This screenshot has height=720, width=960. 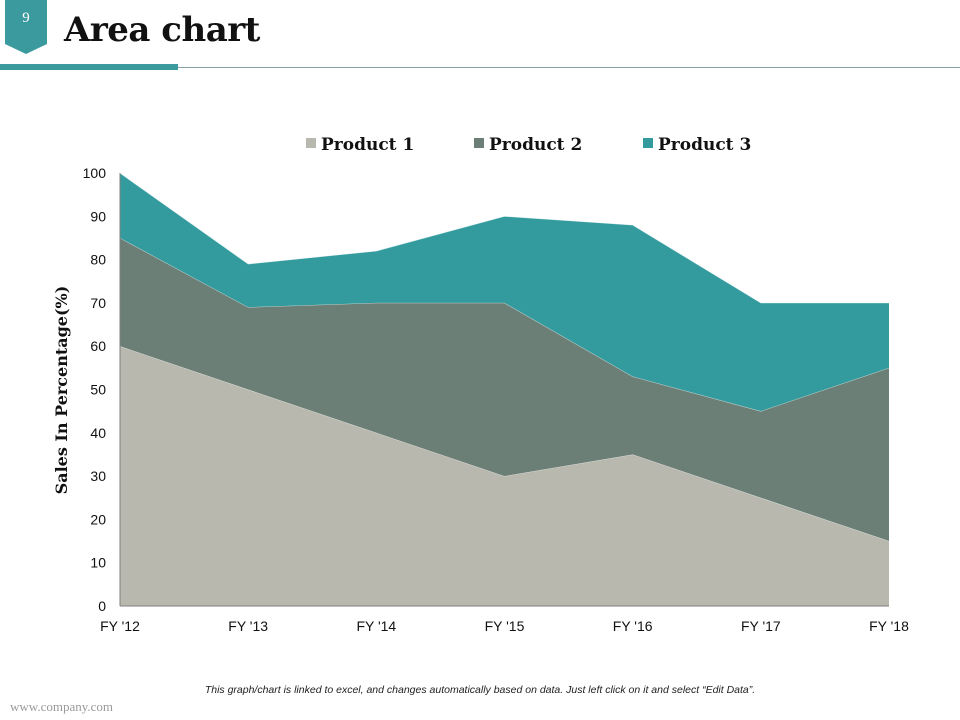 I want to click on chart-legend: Product 1 Product 2 Product 3, so click(x=528, y=145).